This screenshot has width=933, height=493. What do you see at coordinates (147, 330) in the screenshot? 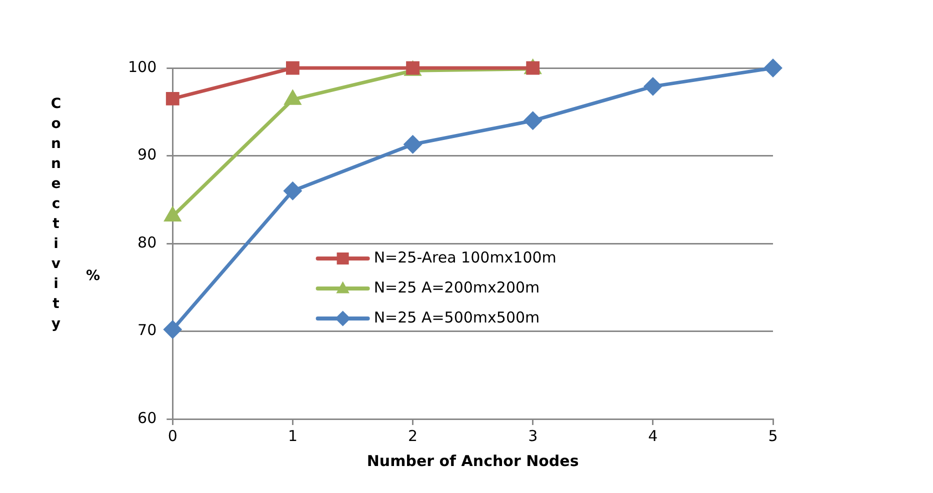
I see `y-tick-label: 70` at bounding box center [147, 330].